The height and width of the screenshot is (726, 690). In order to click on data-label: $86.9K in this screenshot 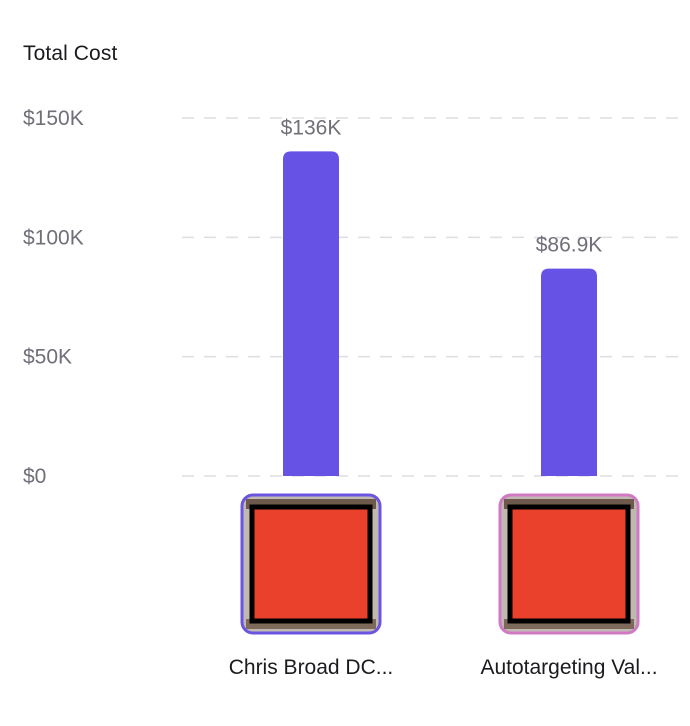, I will do `click(569, 245)`.